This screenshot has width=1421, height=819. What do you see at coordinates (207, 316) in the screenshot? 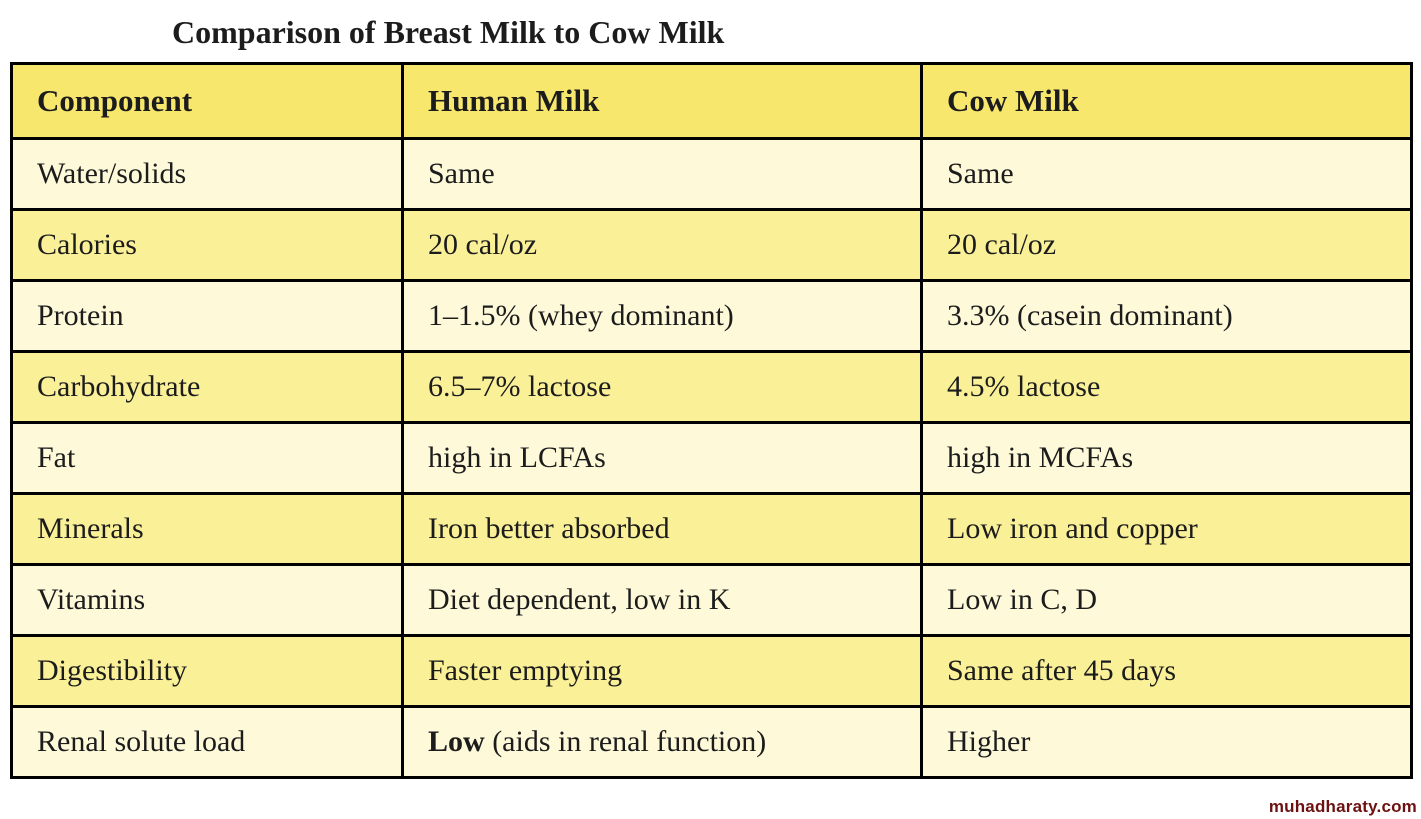
I see `cell-component: Protein` at bounding box center [207, 316].